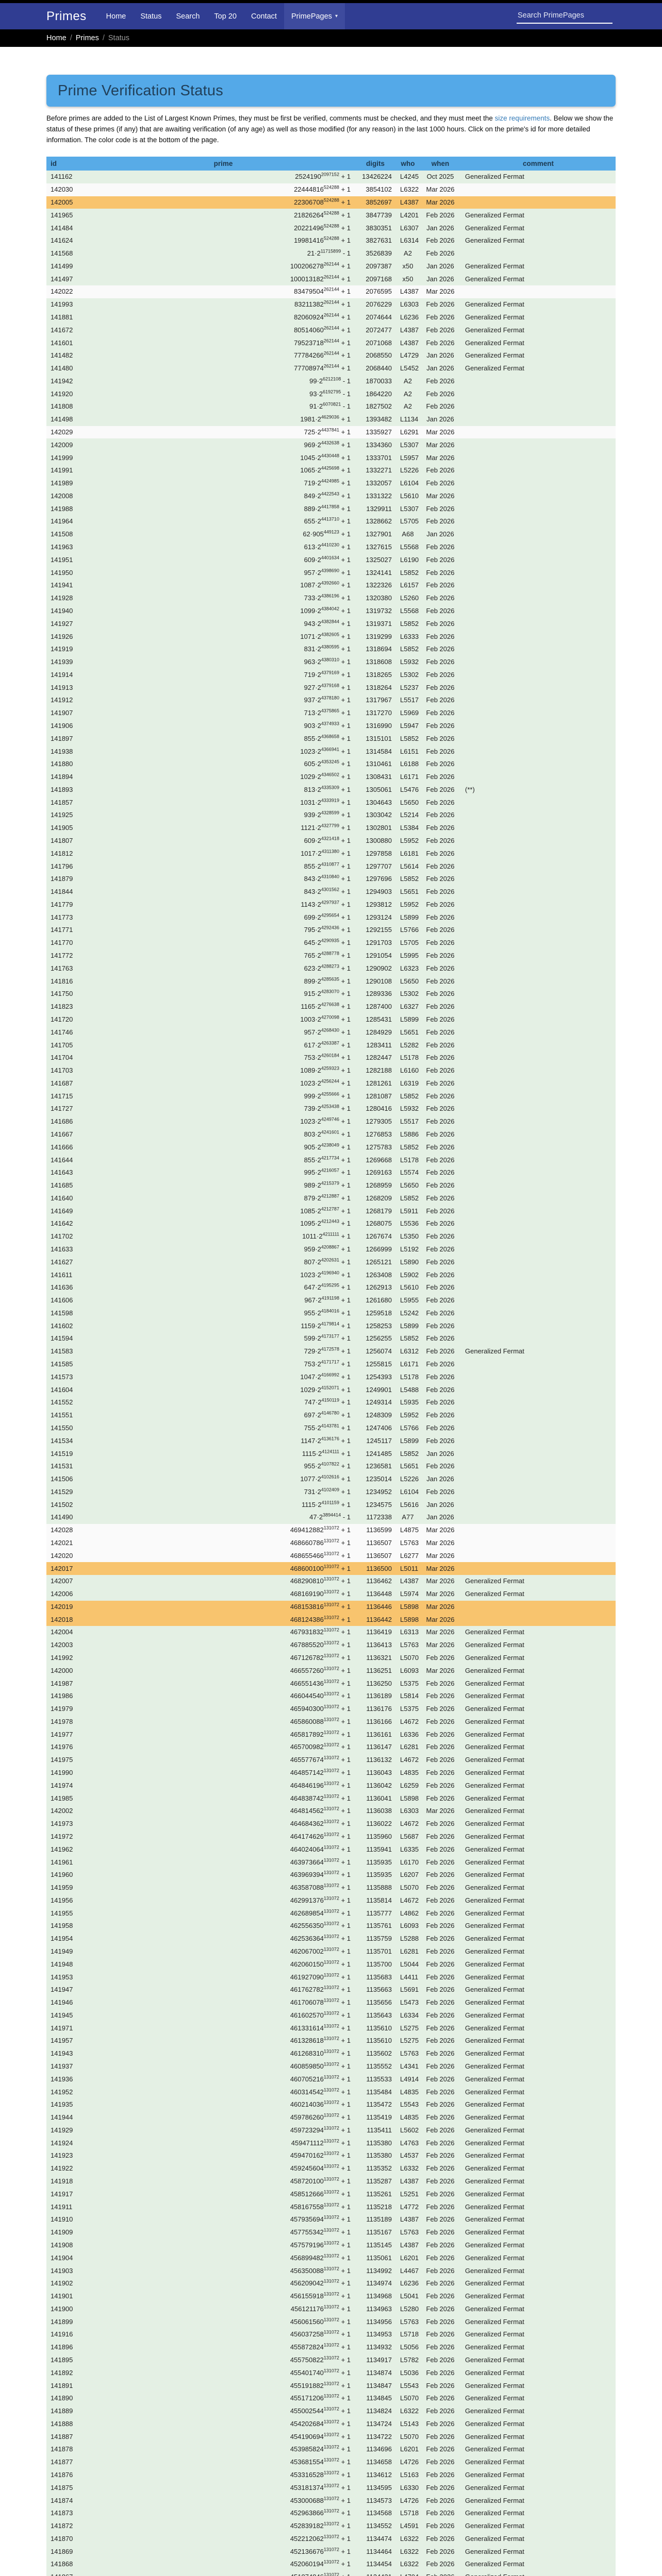 The width and height of the screenshot is (662, 2576). Describe the element at coordinates (62, 419) in the screenshot. I see `cell-id-link: 141498` at that location.